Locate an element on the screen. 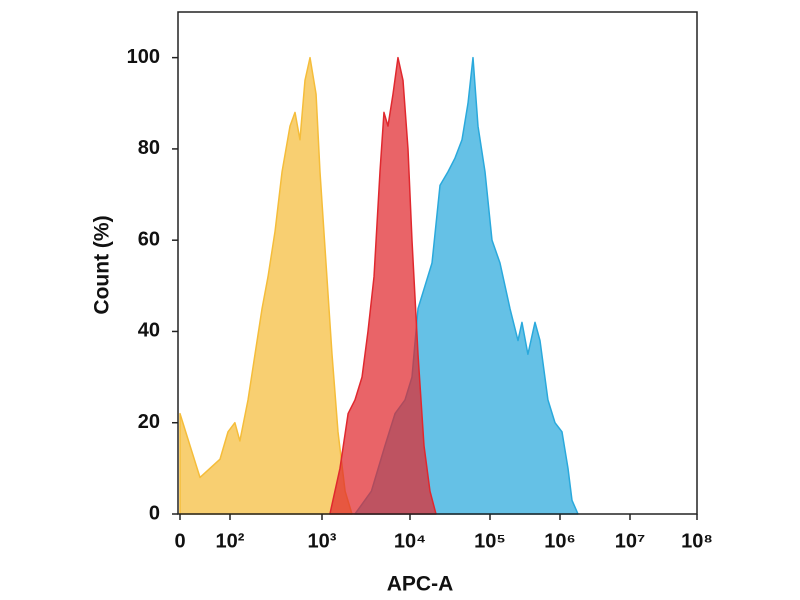 The width and height of the screenshot is (800, 600). x-tick-label: 10⁸ is located at coordinates (697, 541).